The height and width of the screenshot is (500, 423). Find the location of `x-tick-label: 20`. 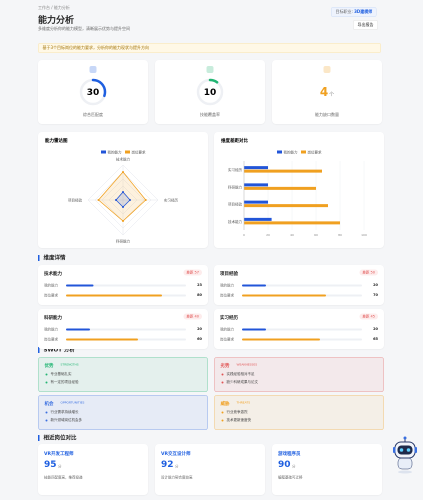

x-tick-label: 20 is located at coordinates (268, 235).